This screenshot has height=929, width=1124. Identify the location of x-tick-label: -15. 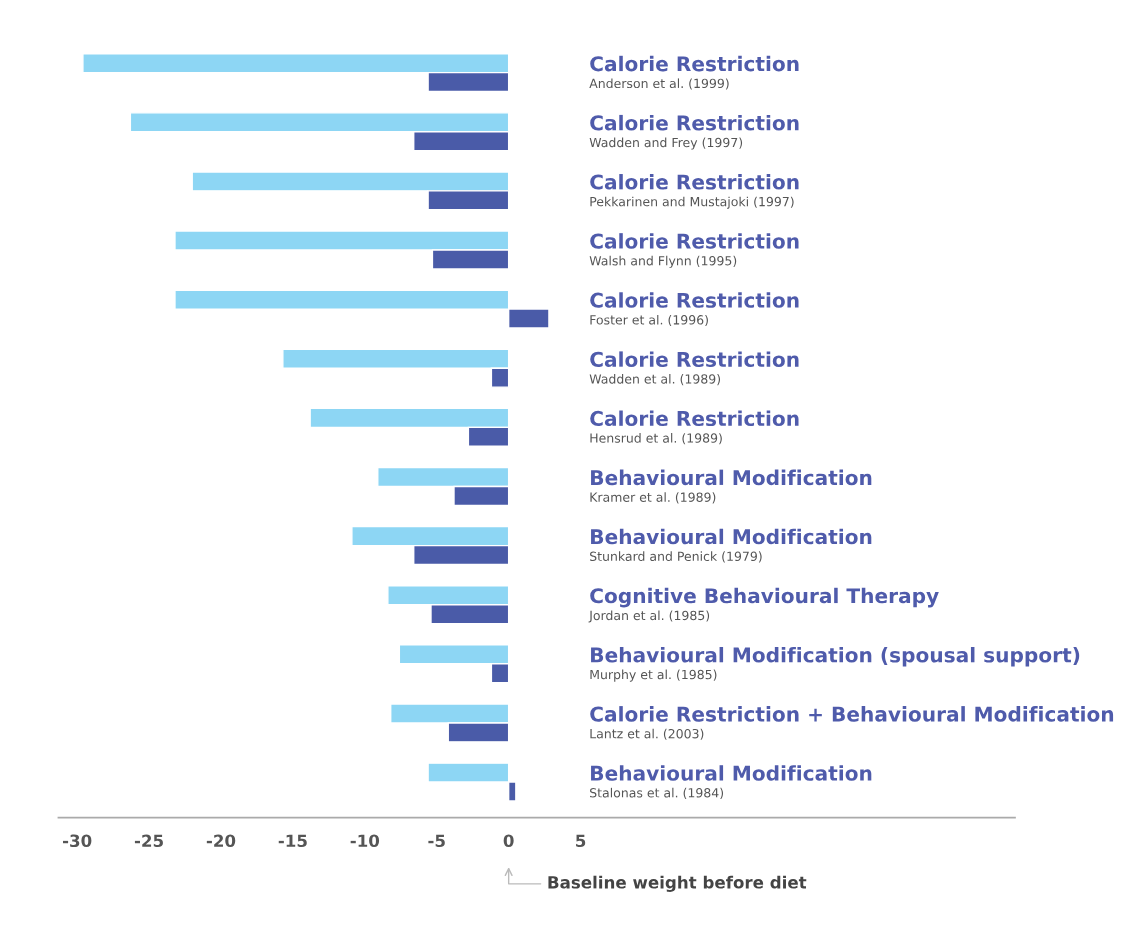
(292, 841).